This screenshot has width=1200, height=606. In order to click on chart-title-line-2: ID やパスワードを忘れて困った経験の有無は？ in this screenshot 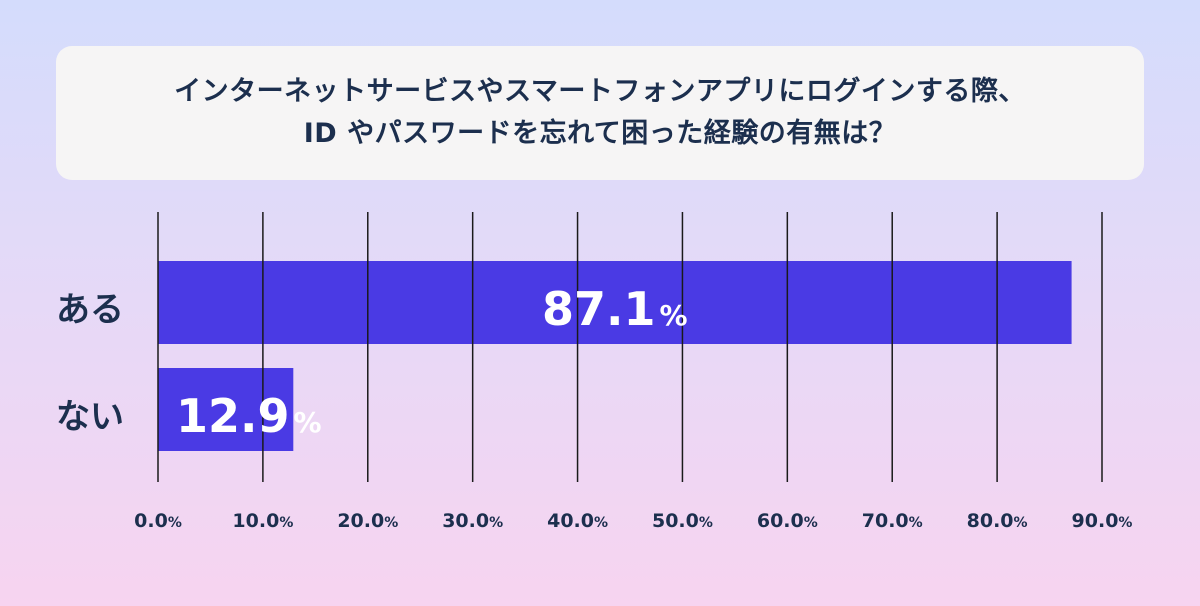, I will do `click(600, 133)`.